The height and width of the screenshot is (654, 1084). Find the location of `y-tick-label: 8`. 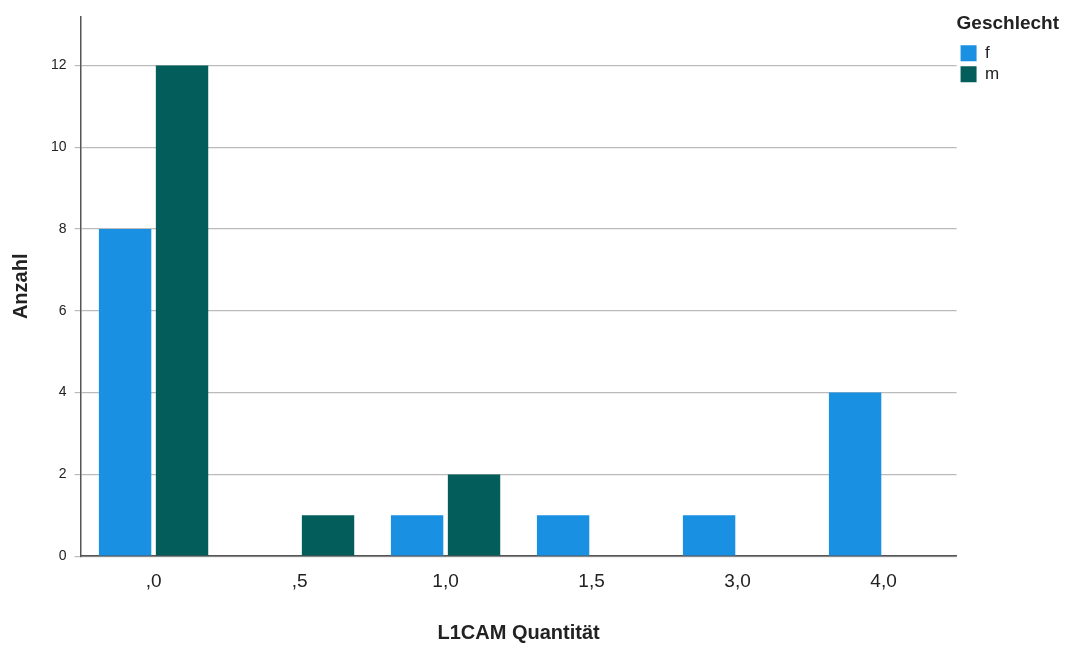

y-tick-label: 8 is located at coordinates (62, 227).